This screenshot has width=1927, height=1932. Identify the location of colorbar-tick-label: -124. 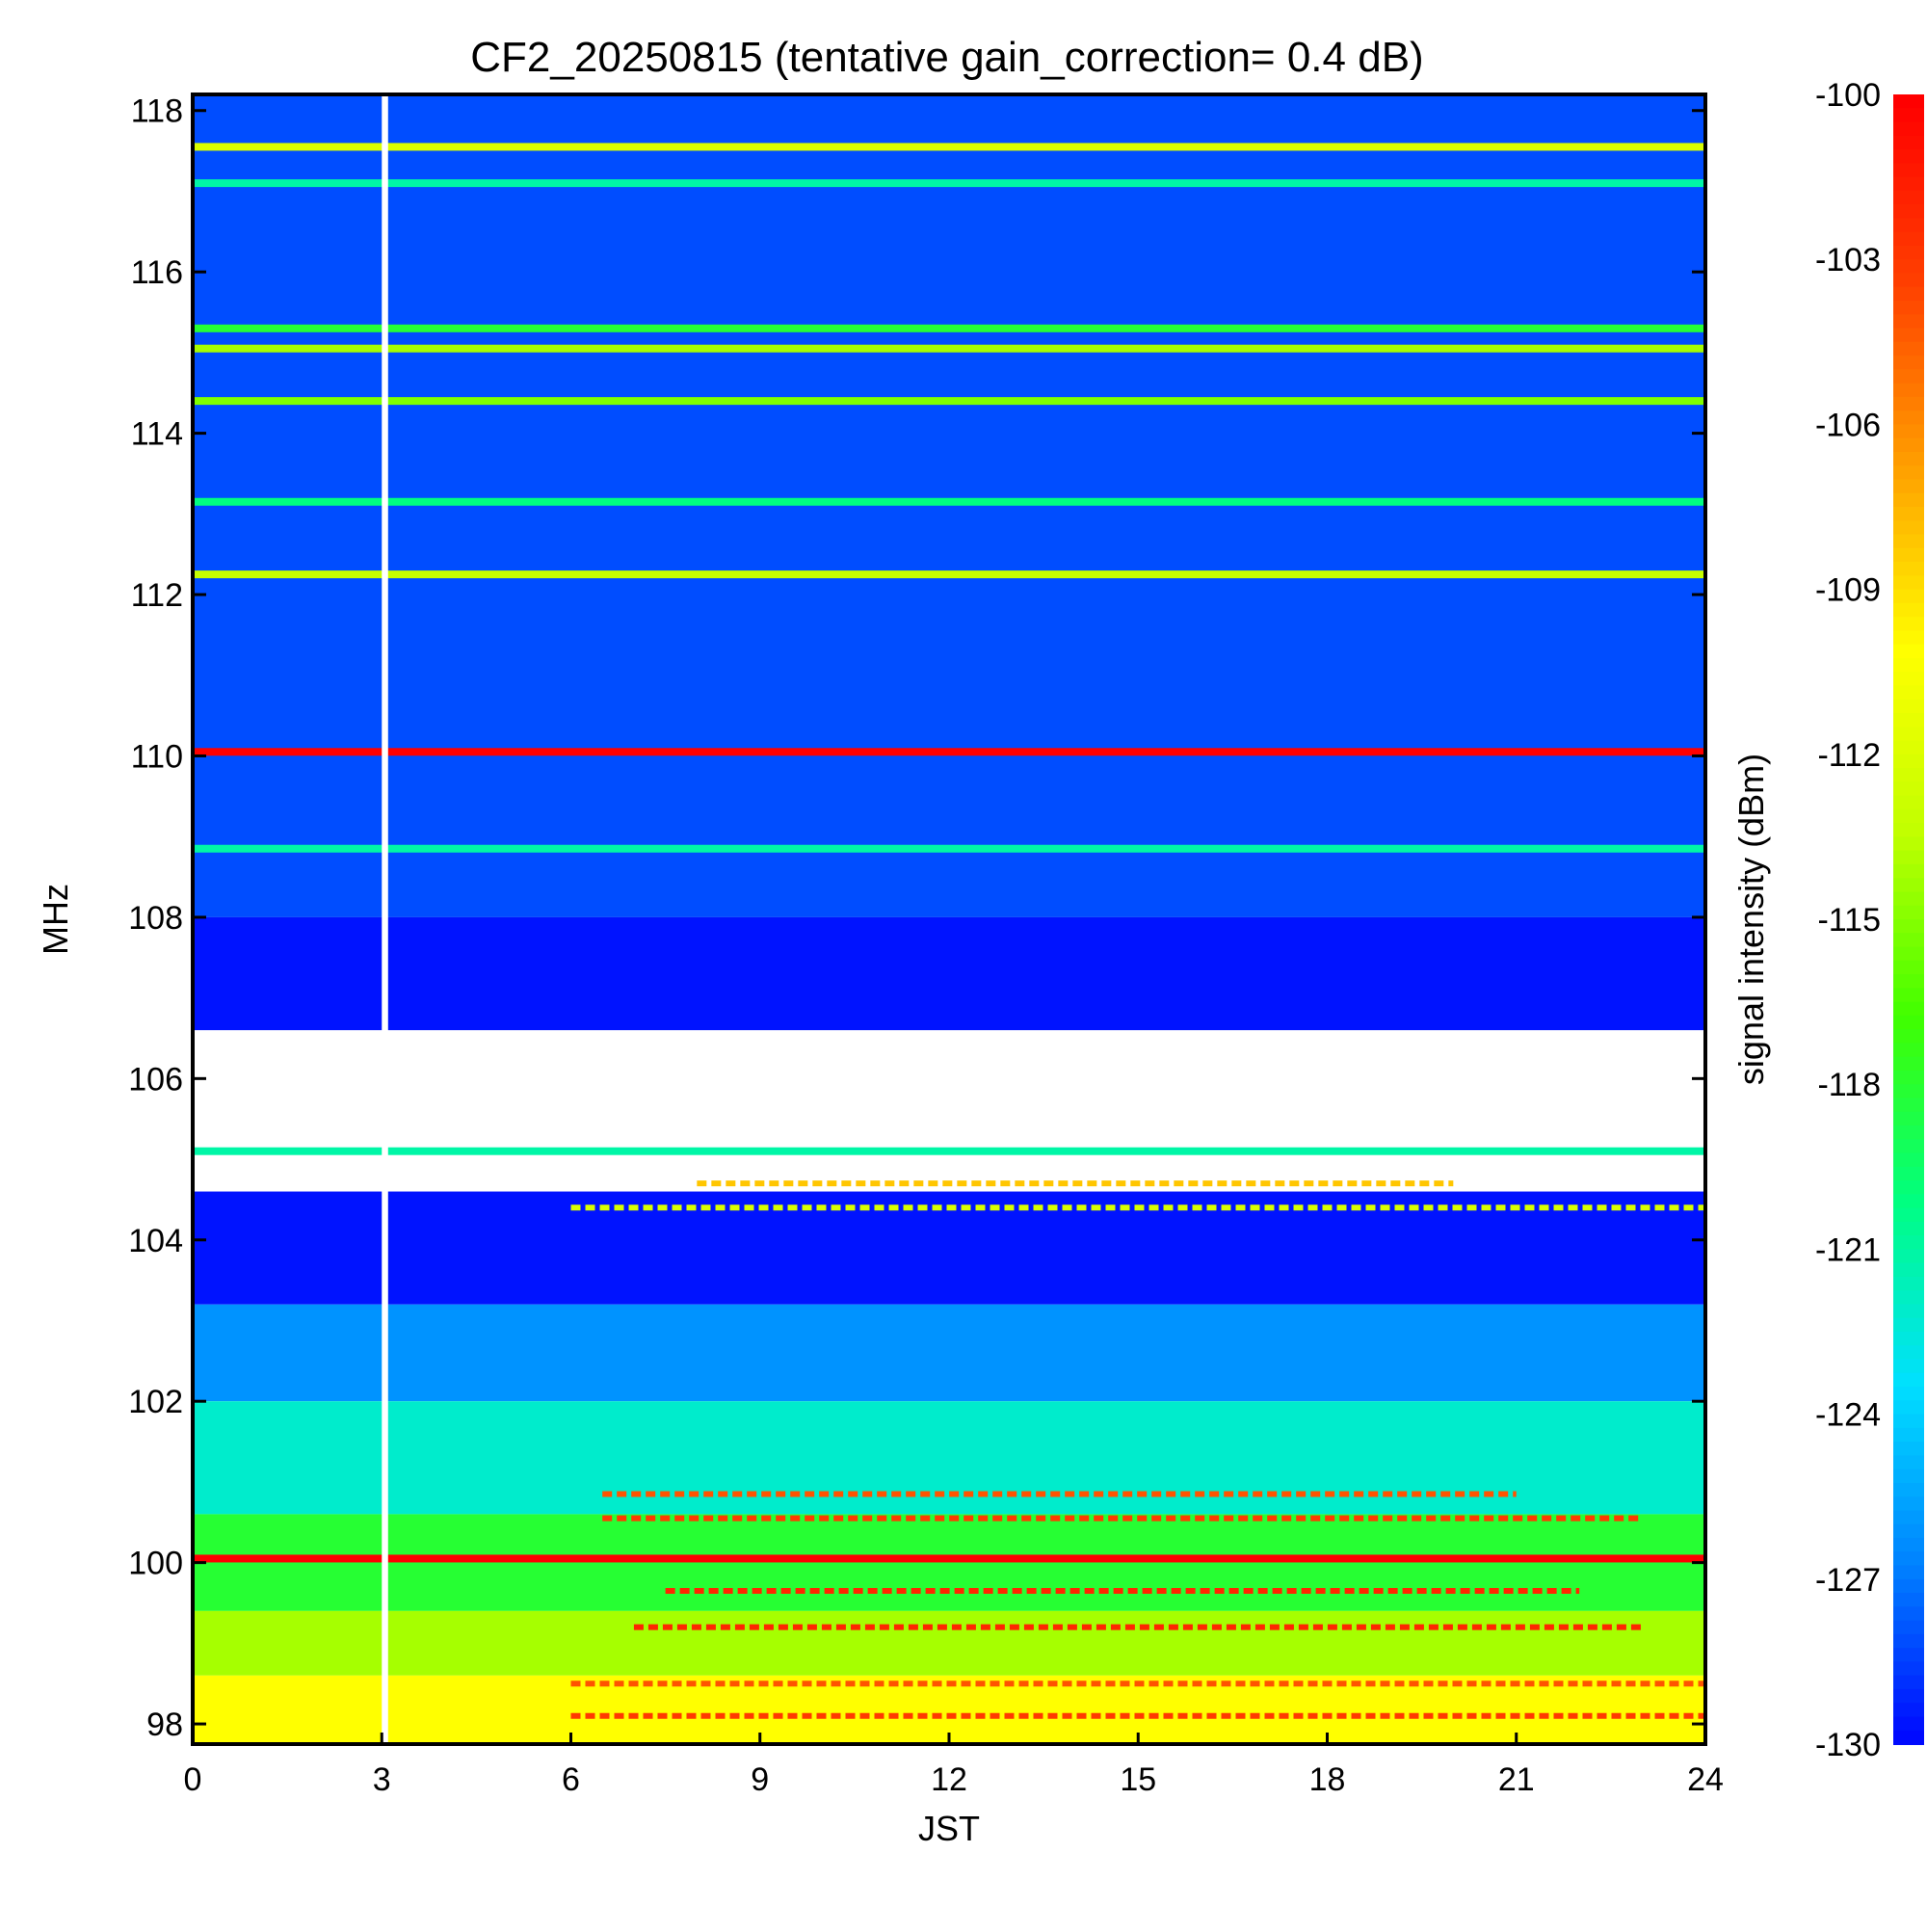
(1848, 1415).